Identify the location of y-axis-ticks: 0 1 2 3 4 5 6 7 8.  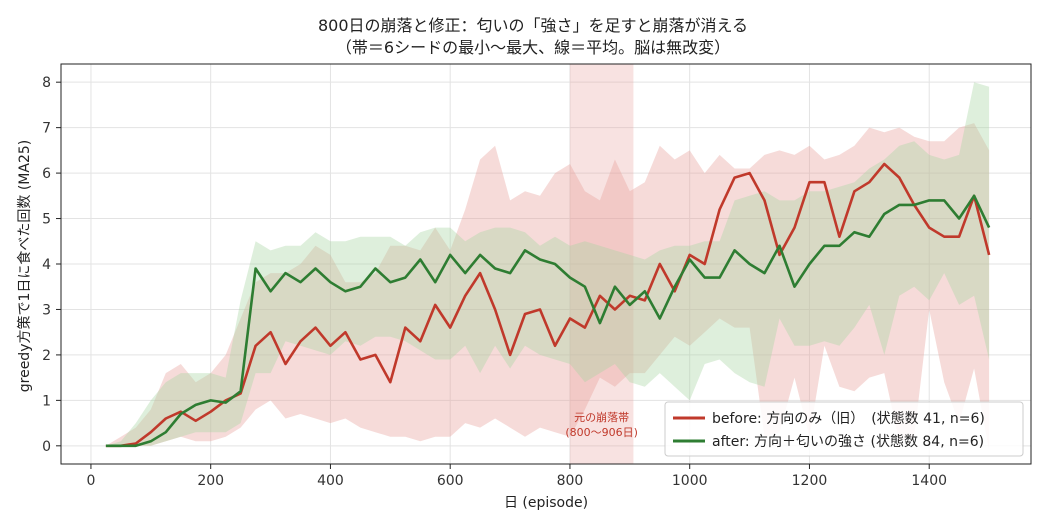
(51, 265).